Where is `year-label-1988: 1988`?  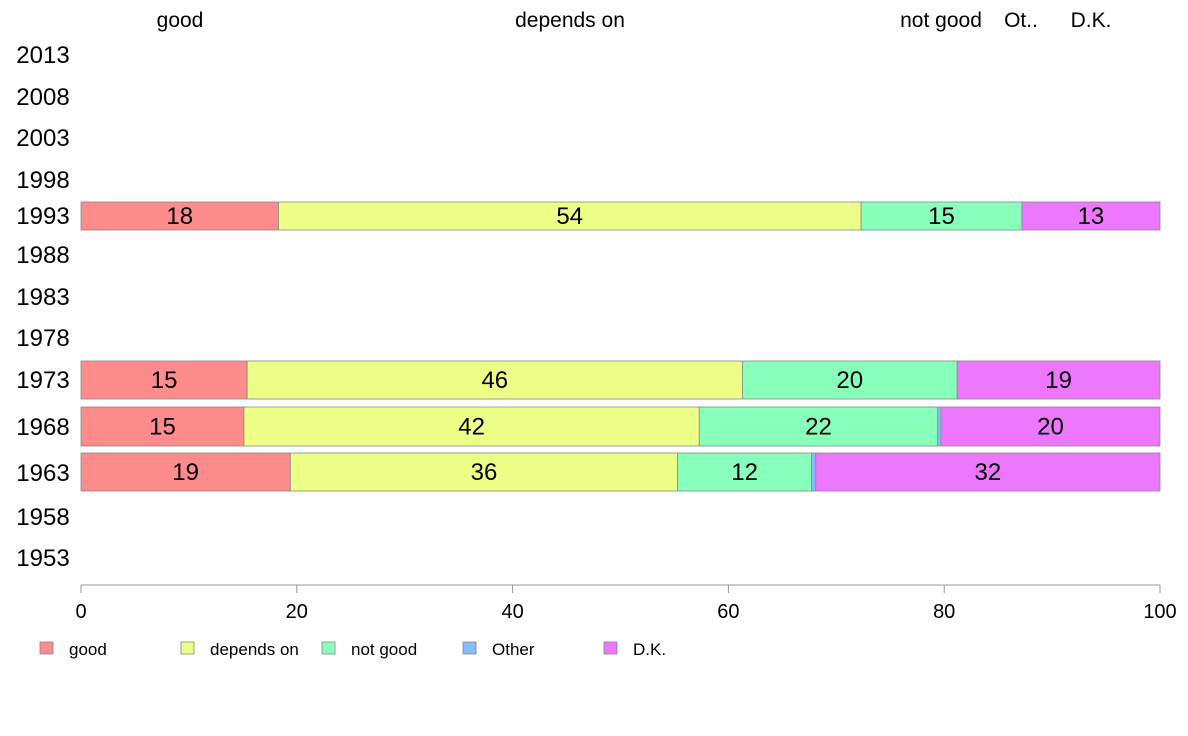 year-label-1988: 1988 is located at coordinates (42, 255).